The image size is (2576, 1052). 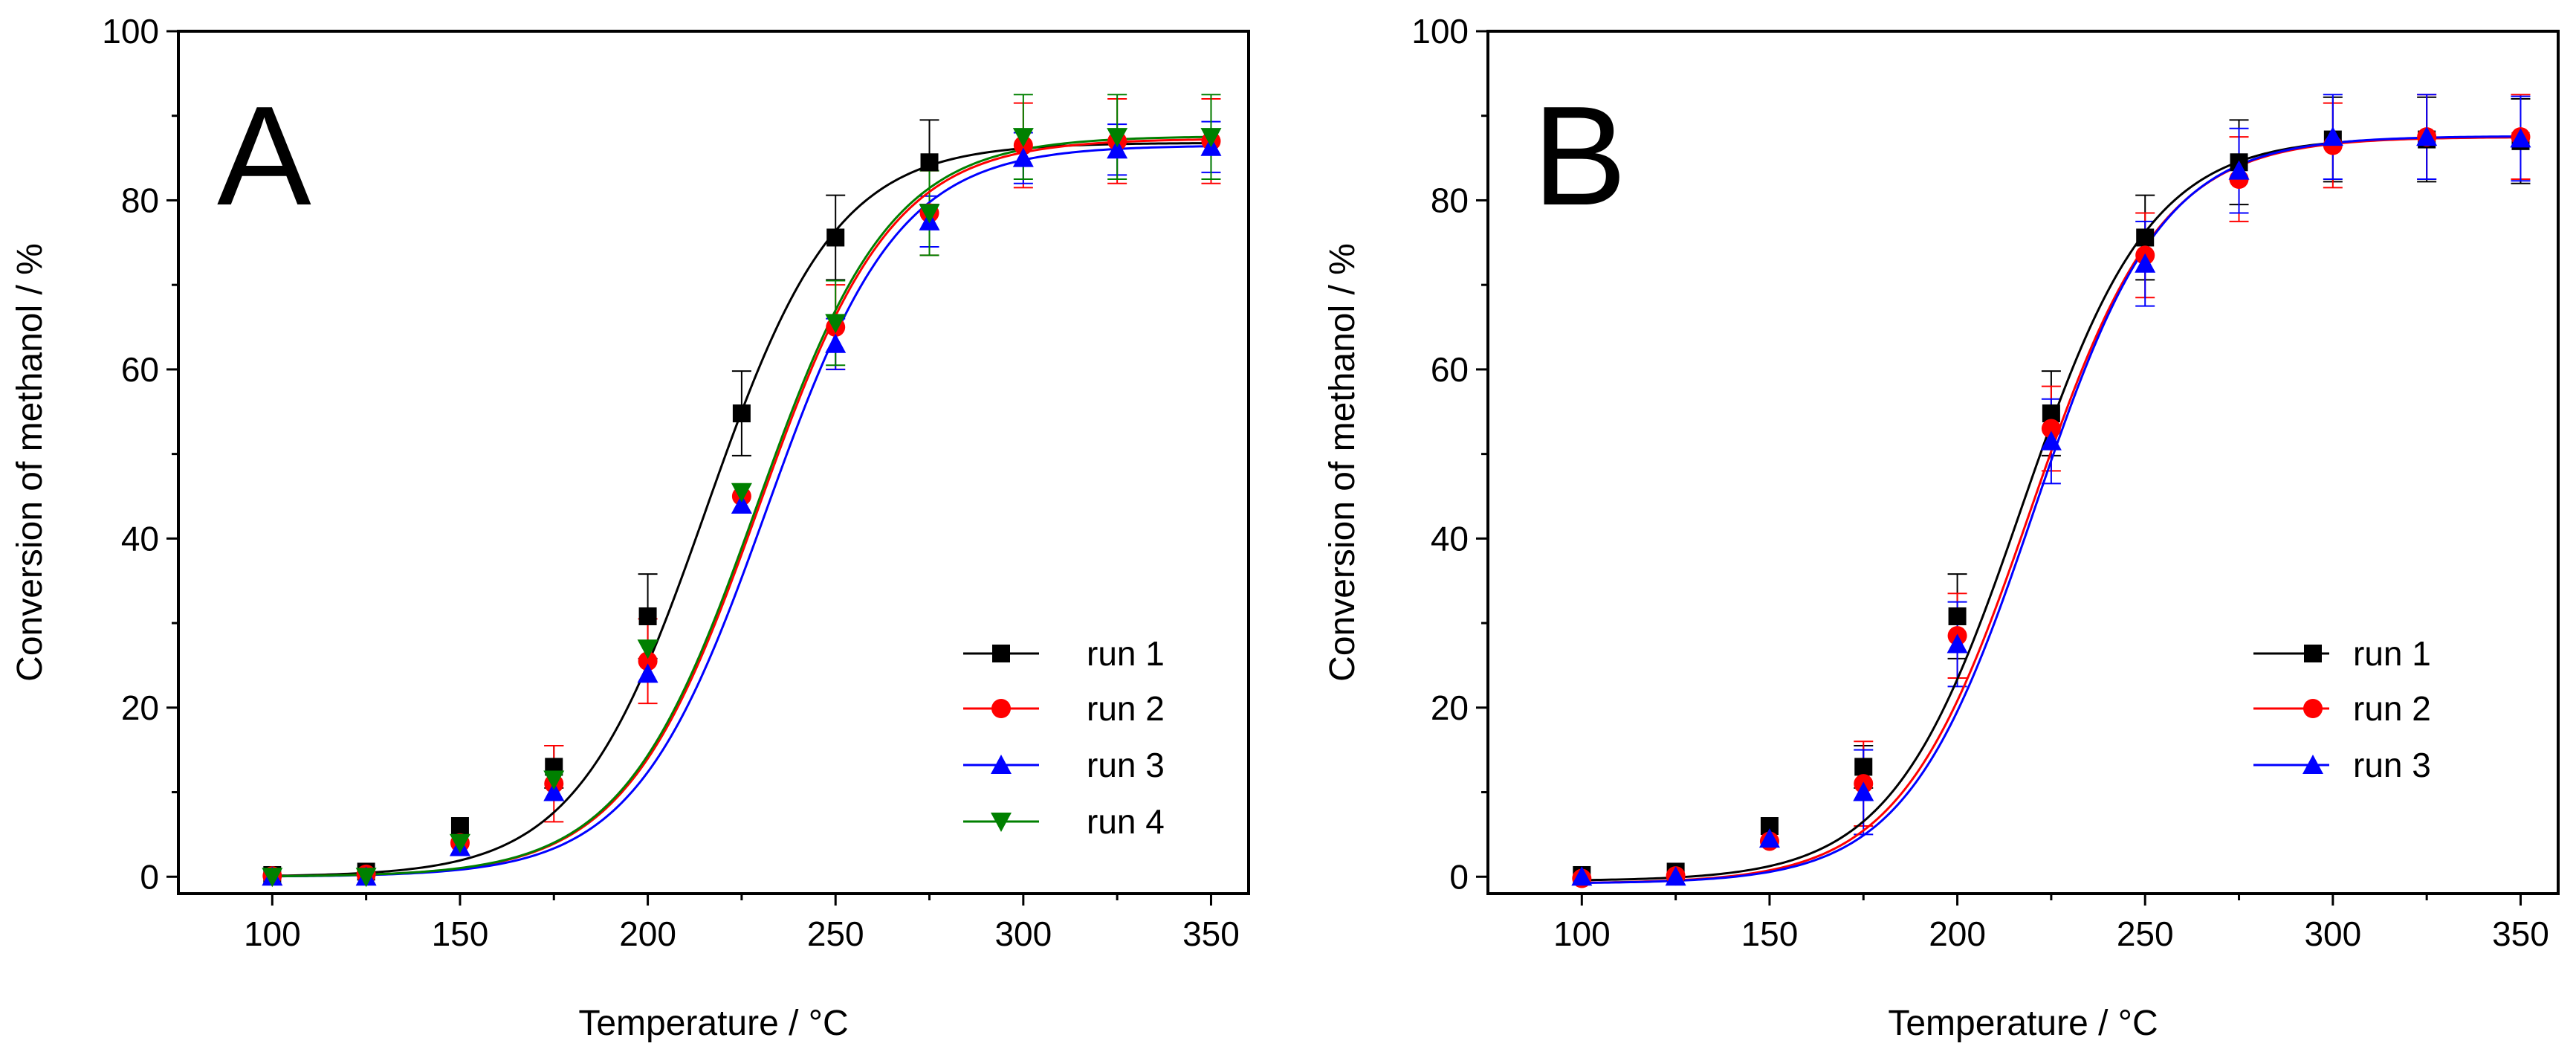 What do you see at coordinates (1126, 821) in the screenshot?
I see `legend-label: run 4` at bounding box center [1126, 821].